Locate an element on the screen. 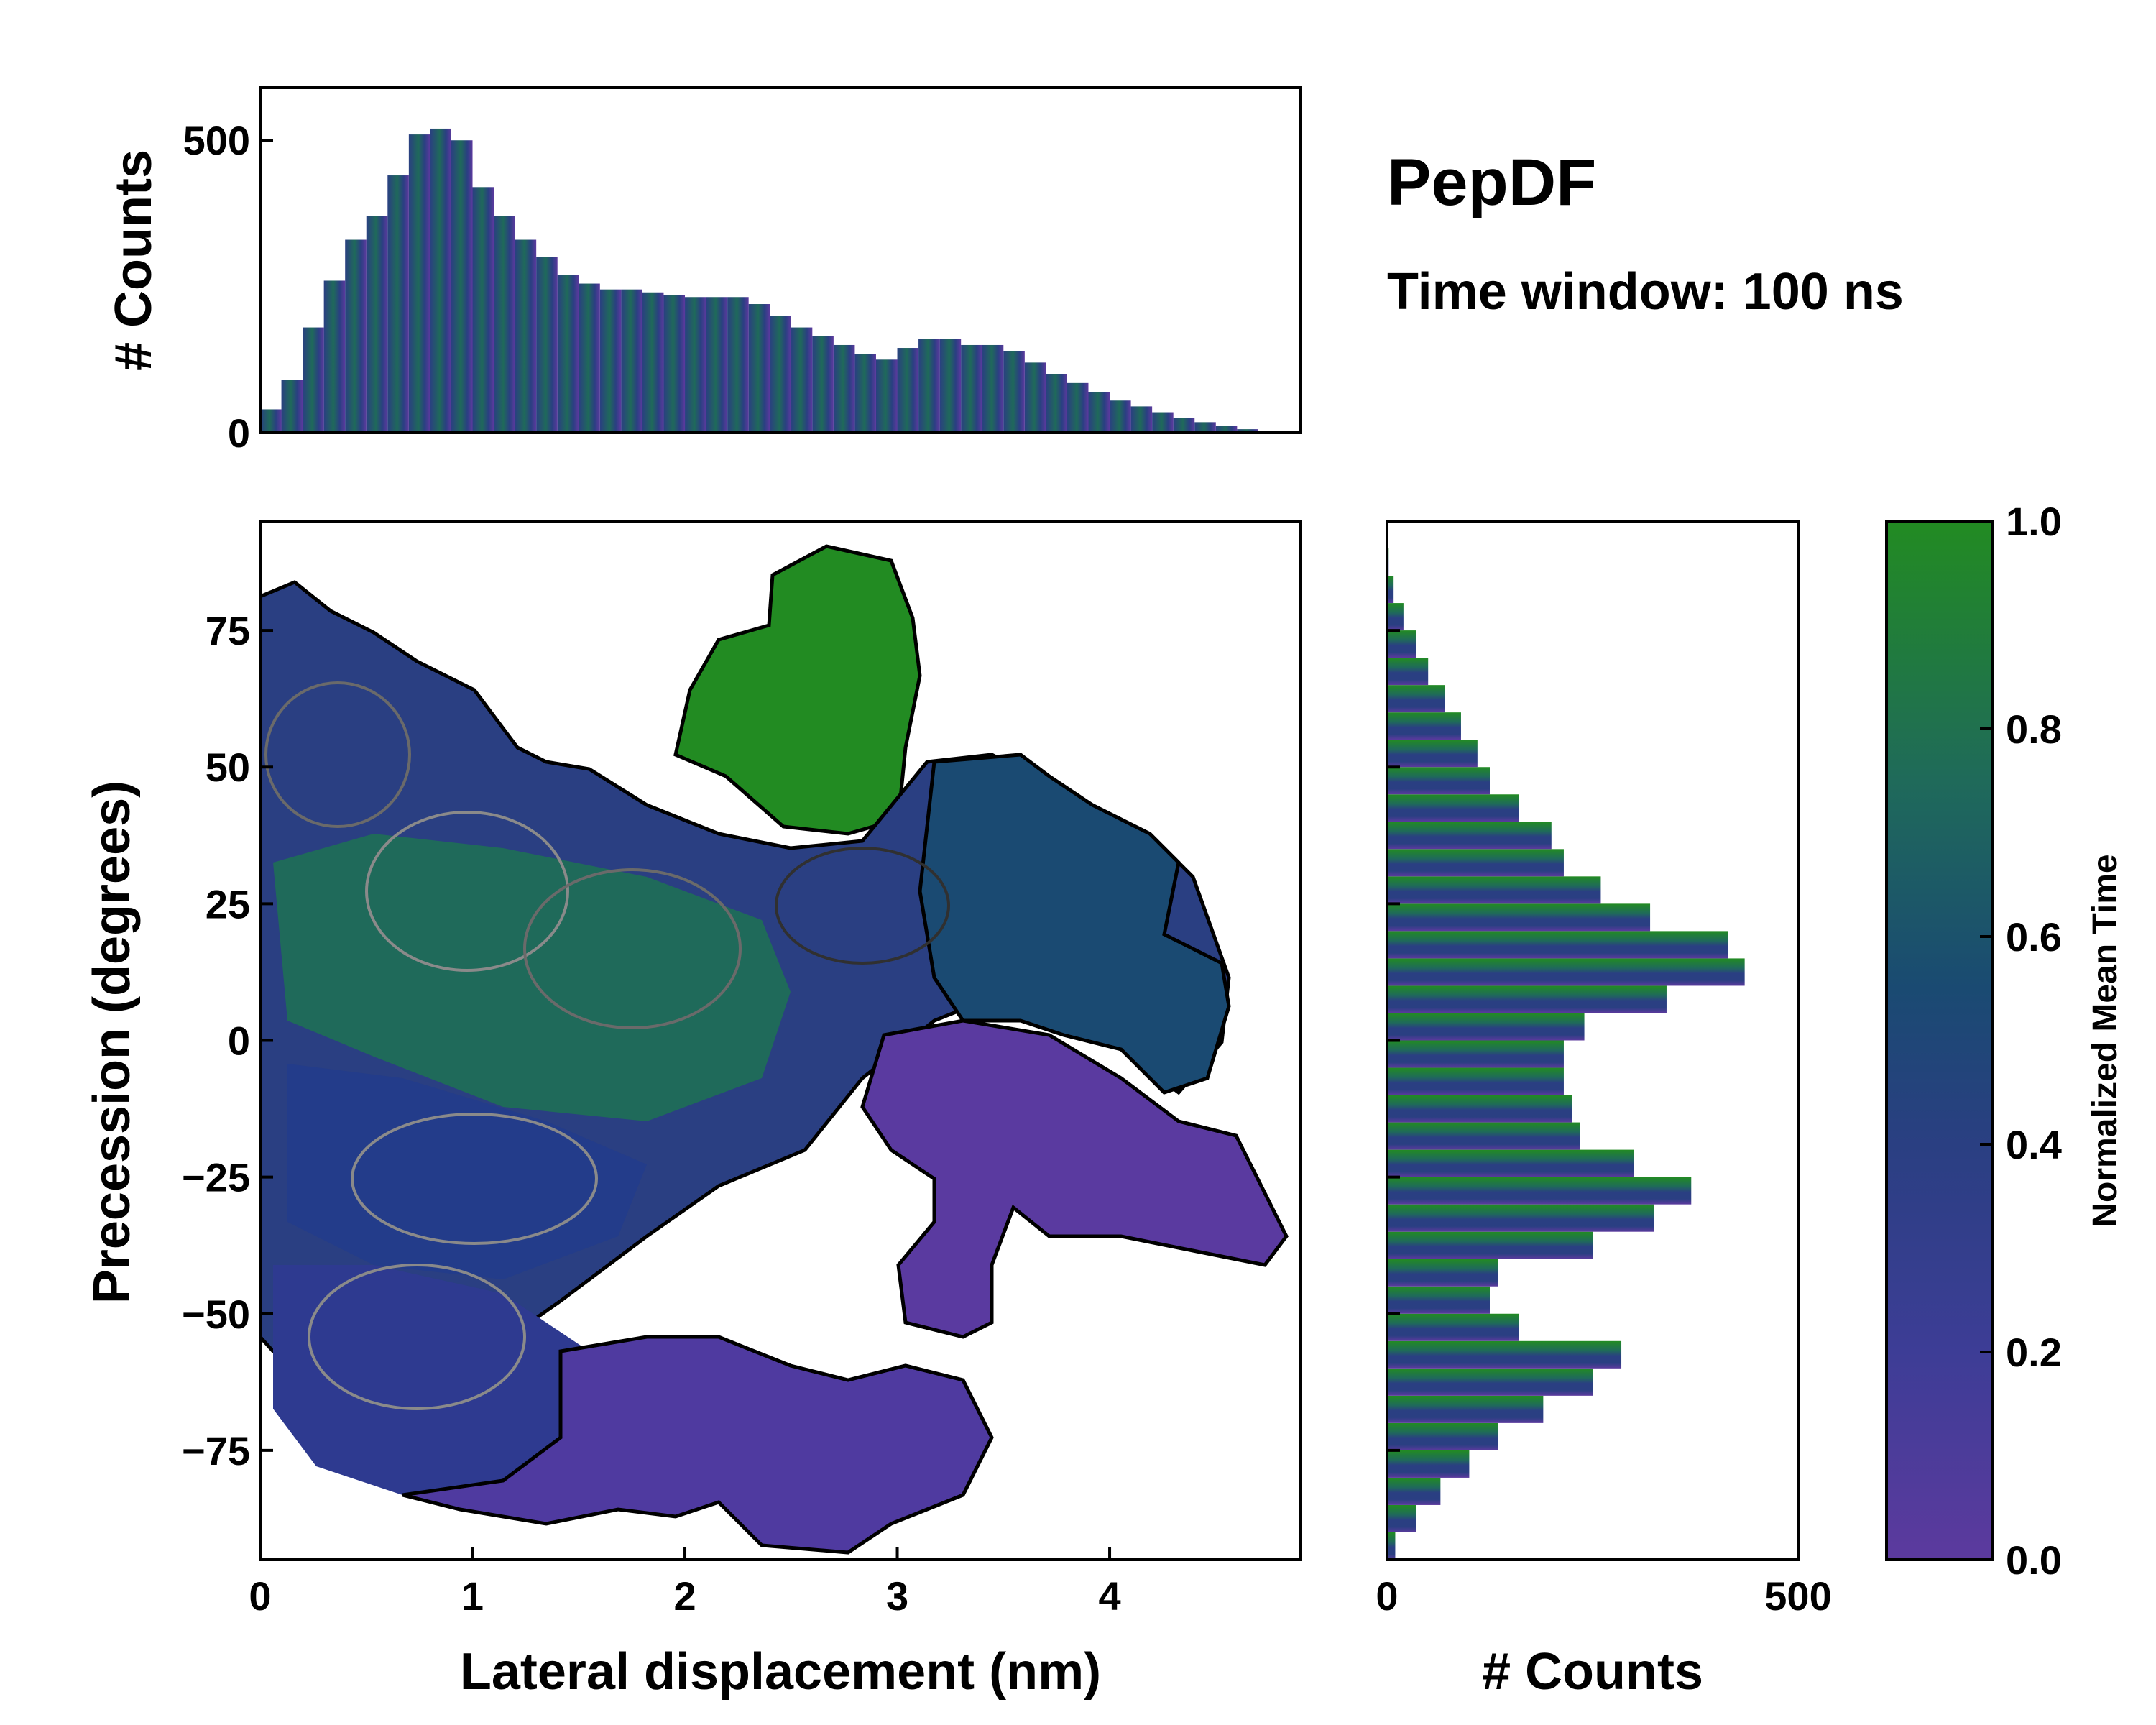 This screenshot has width=2156, height=1725. contour-center-cluster is located at coordinates (632, 948).